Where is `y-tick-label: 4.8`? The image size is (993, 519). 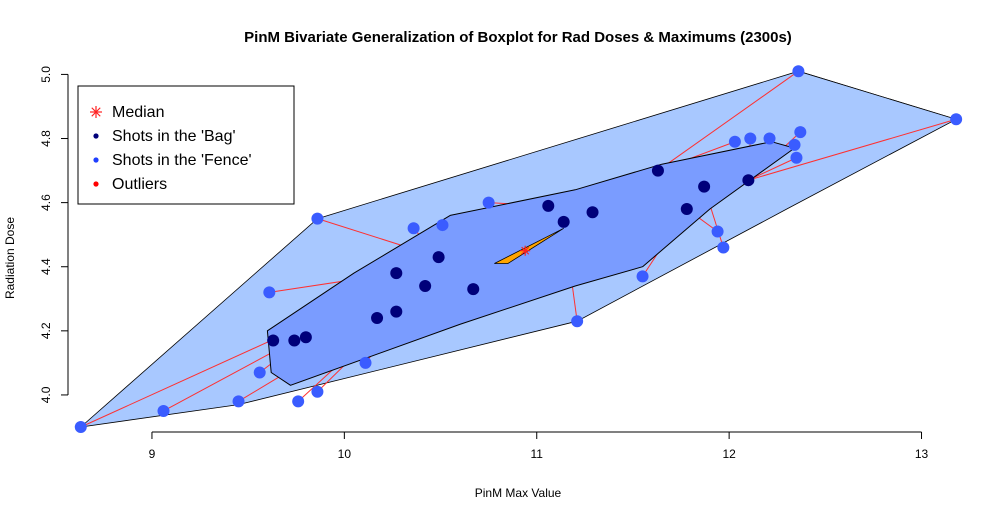
y-tick-label: 4.8 is located at coordinates (46, 138).